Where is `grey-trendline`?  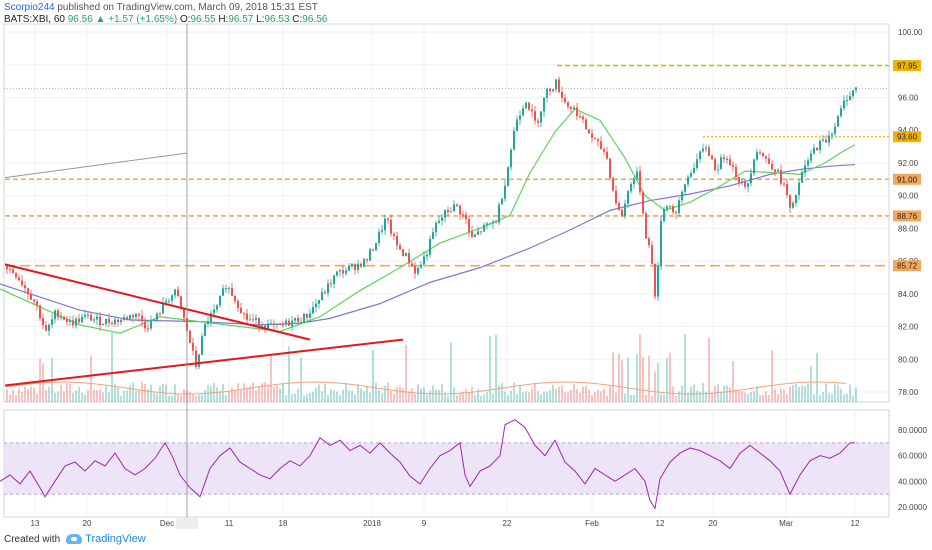 grey-trendline is located at coordinates (96, 165).